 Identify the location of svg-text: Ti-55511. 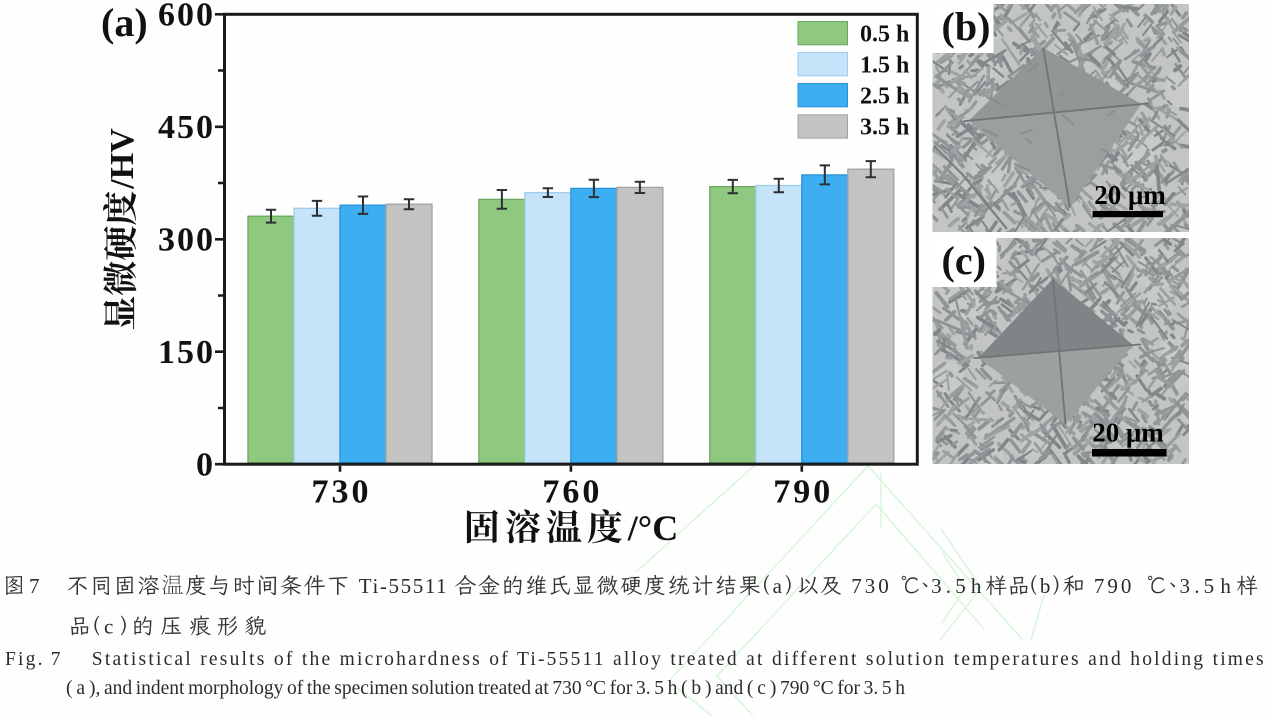
(403, 586).